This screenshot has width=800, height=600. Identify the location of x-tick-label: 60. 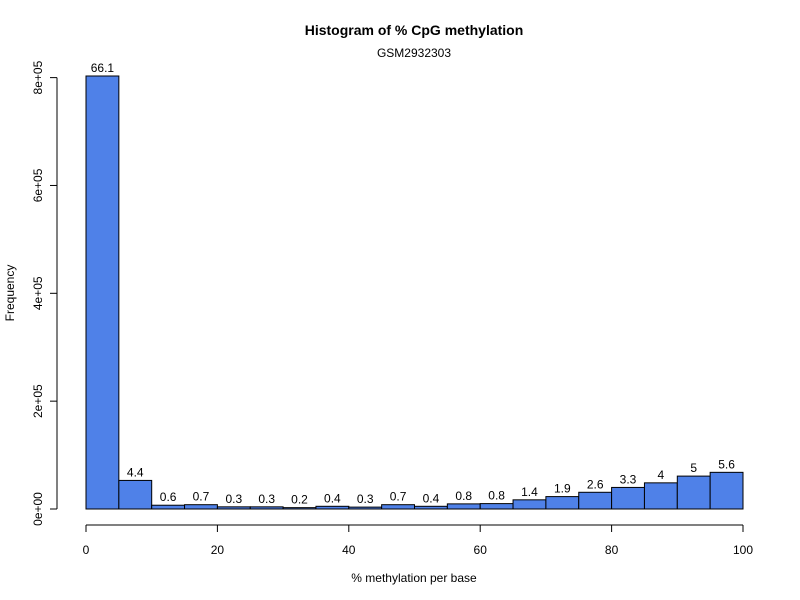
(481, 550).